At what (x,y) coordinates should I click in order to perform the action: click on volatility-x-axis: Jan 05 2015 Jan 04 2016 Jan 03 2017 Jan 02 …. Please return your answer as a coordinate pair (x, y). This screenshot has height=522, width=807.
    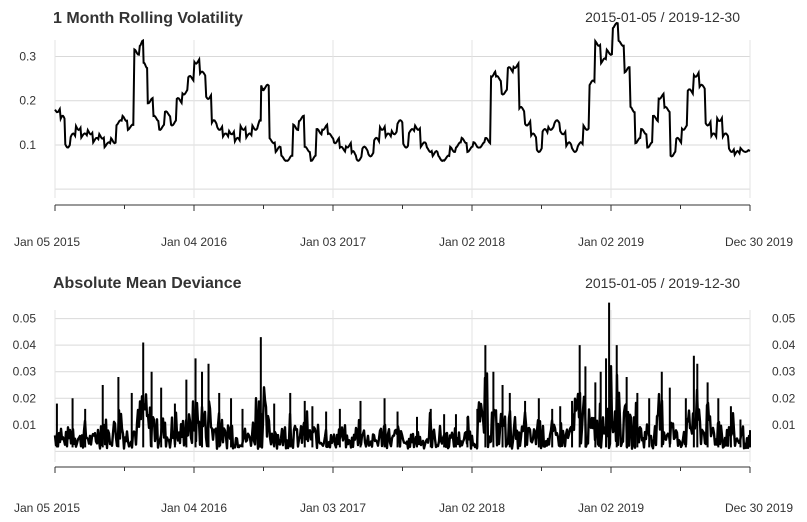
    Looking at the image, I should click on (403, 226).